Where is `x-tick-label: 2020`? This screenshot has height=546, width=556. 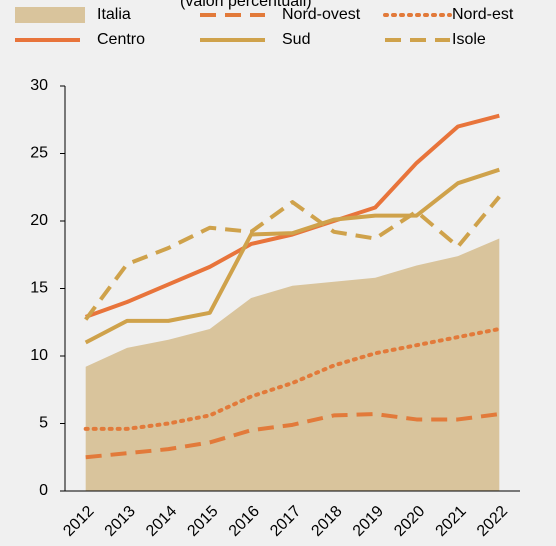 x-tick-label: 2020 is located at coordinates (409, 521).